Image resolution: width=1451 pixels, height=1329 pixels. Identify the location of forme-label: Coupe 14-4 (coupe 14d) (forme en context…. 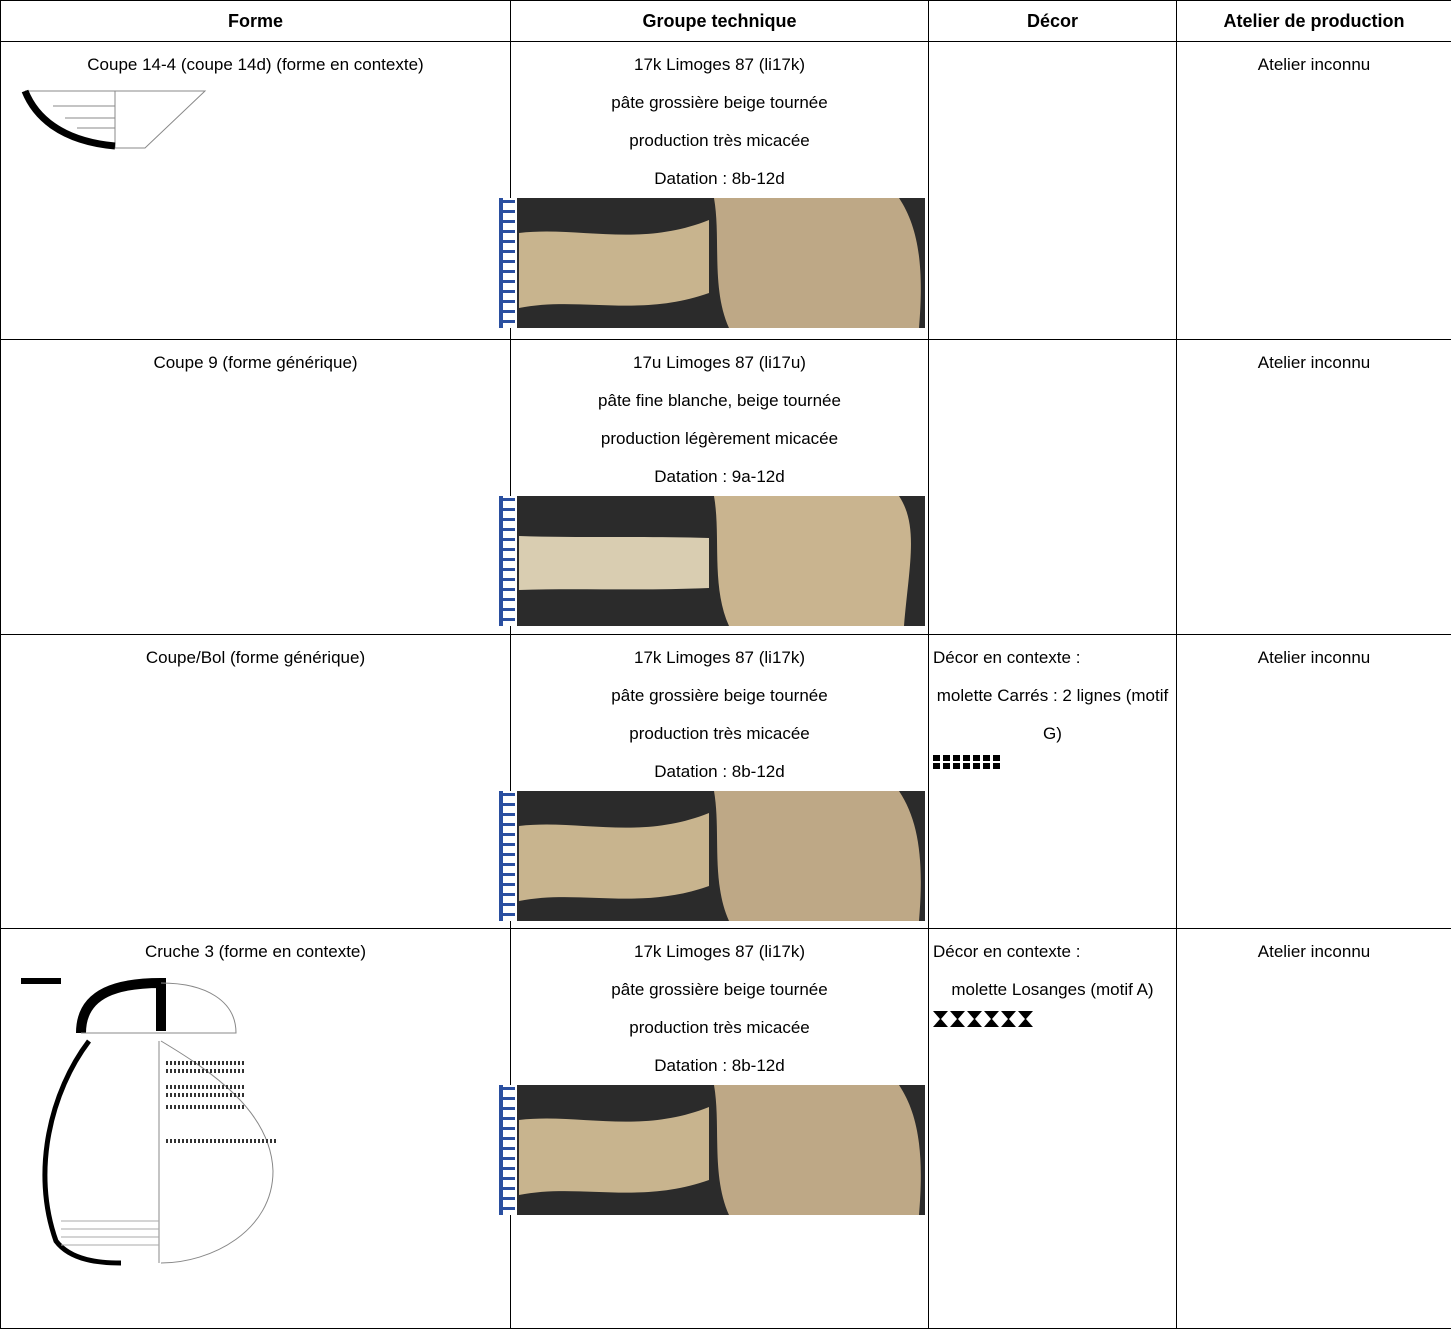
(255, 65).